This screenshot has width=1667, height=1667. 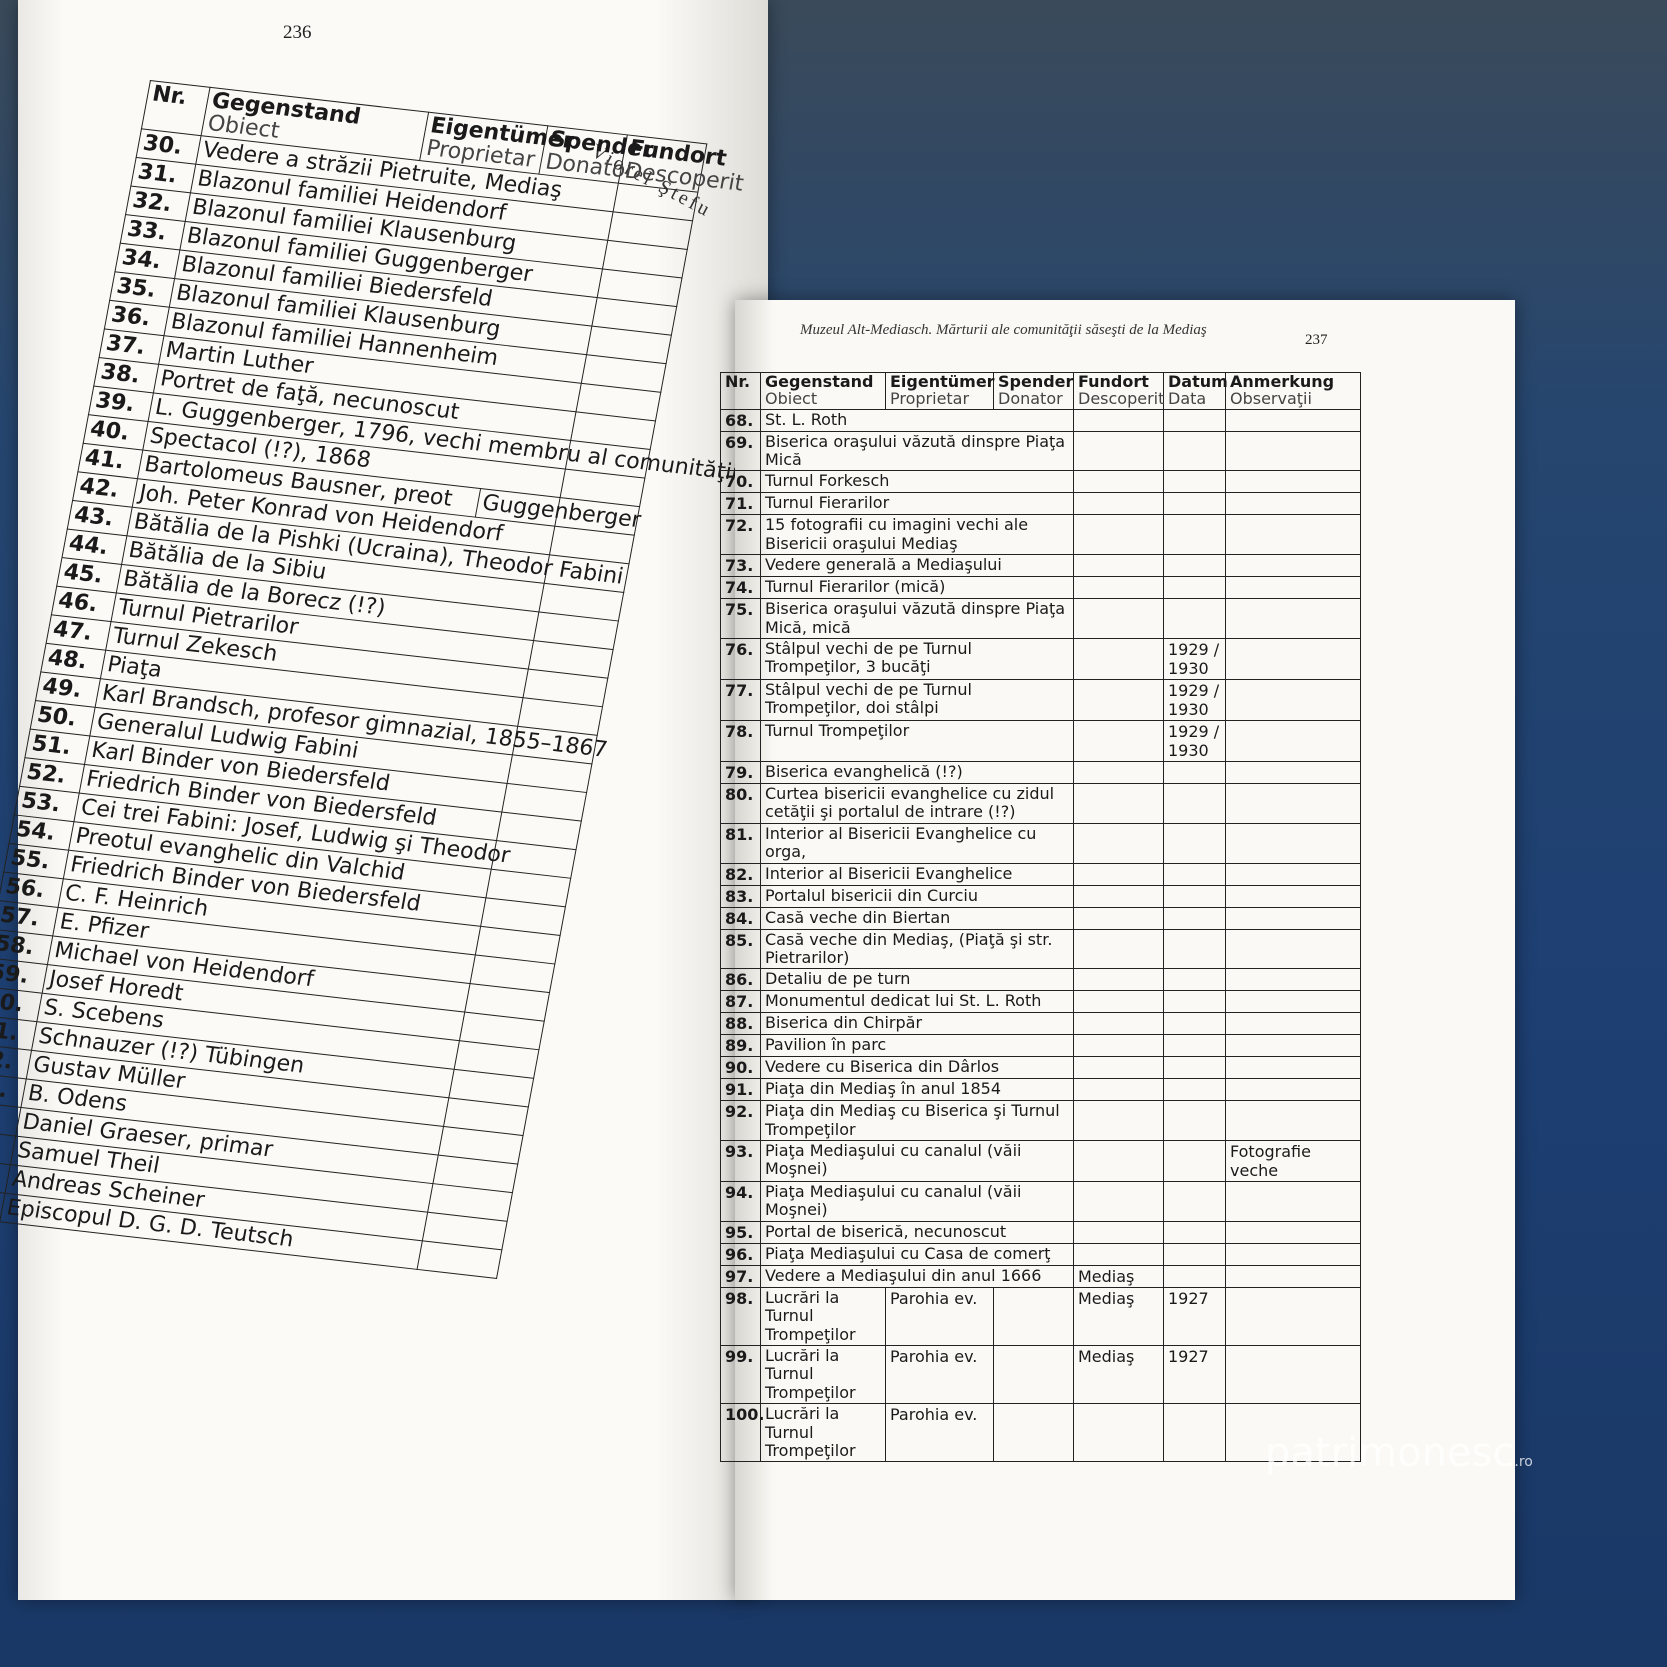 What do you see at coordinates (740, 618) in the screenshot?
I see `row-number: 75.` at bounding box center [740, 618].